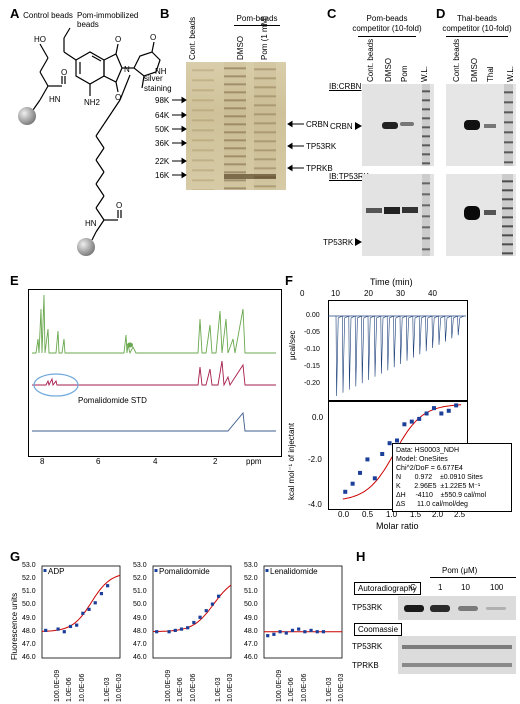 The image size is (520, 704). What do you see at coordinates (162, 143) in the screenshot?
I see `marker-36k: 36K` at bounding box center [162, 143].